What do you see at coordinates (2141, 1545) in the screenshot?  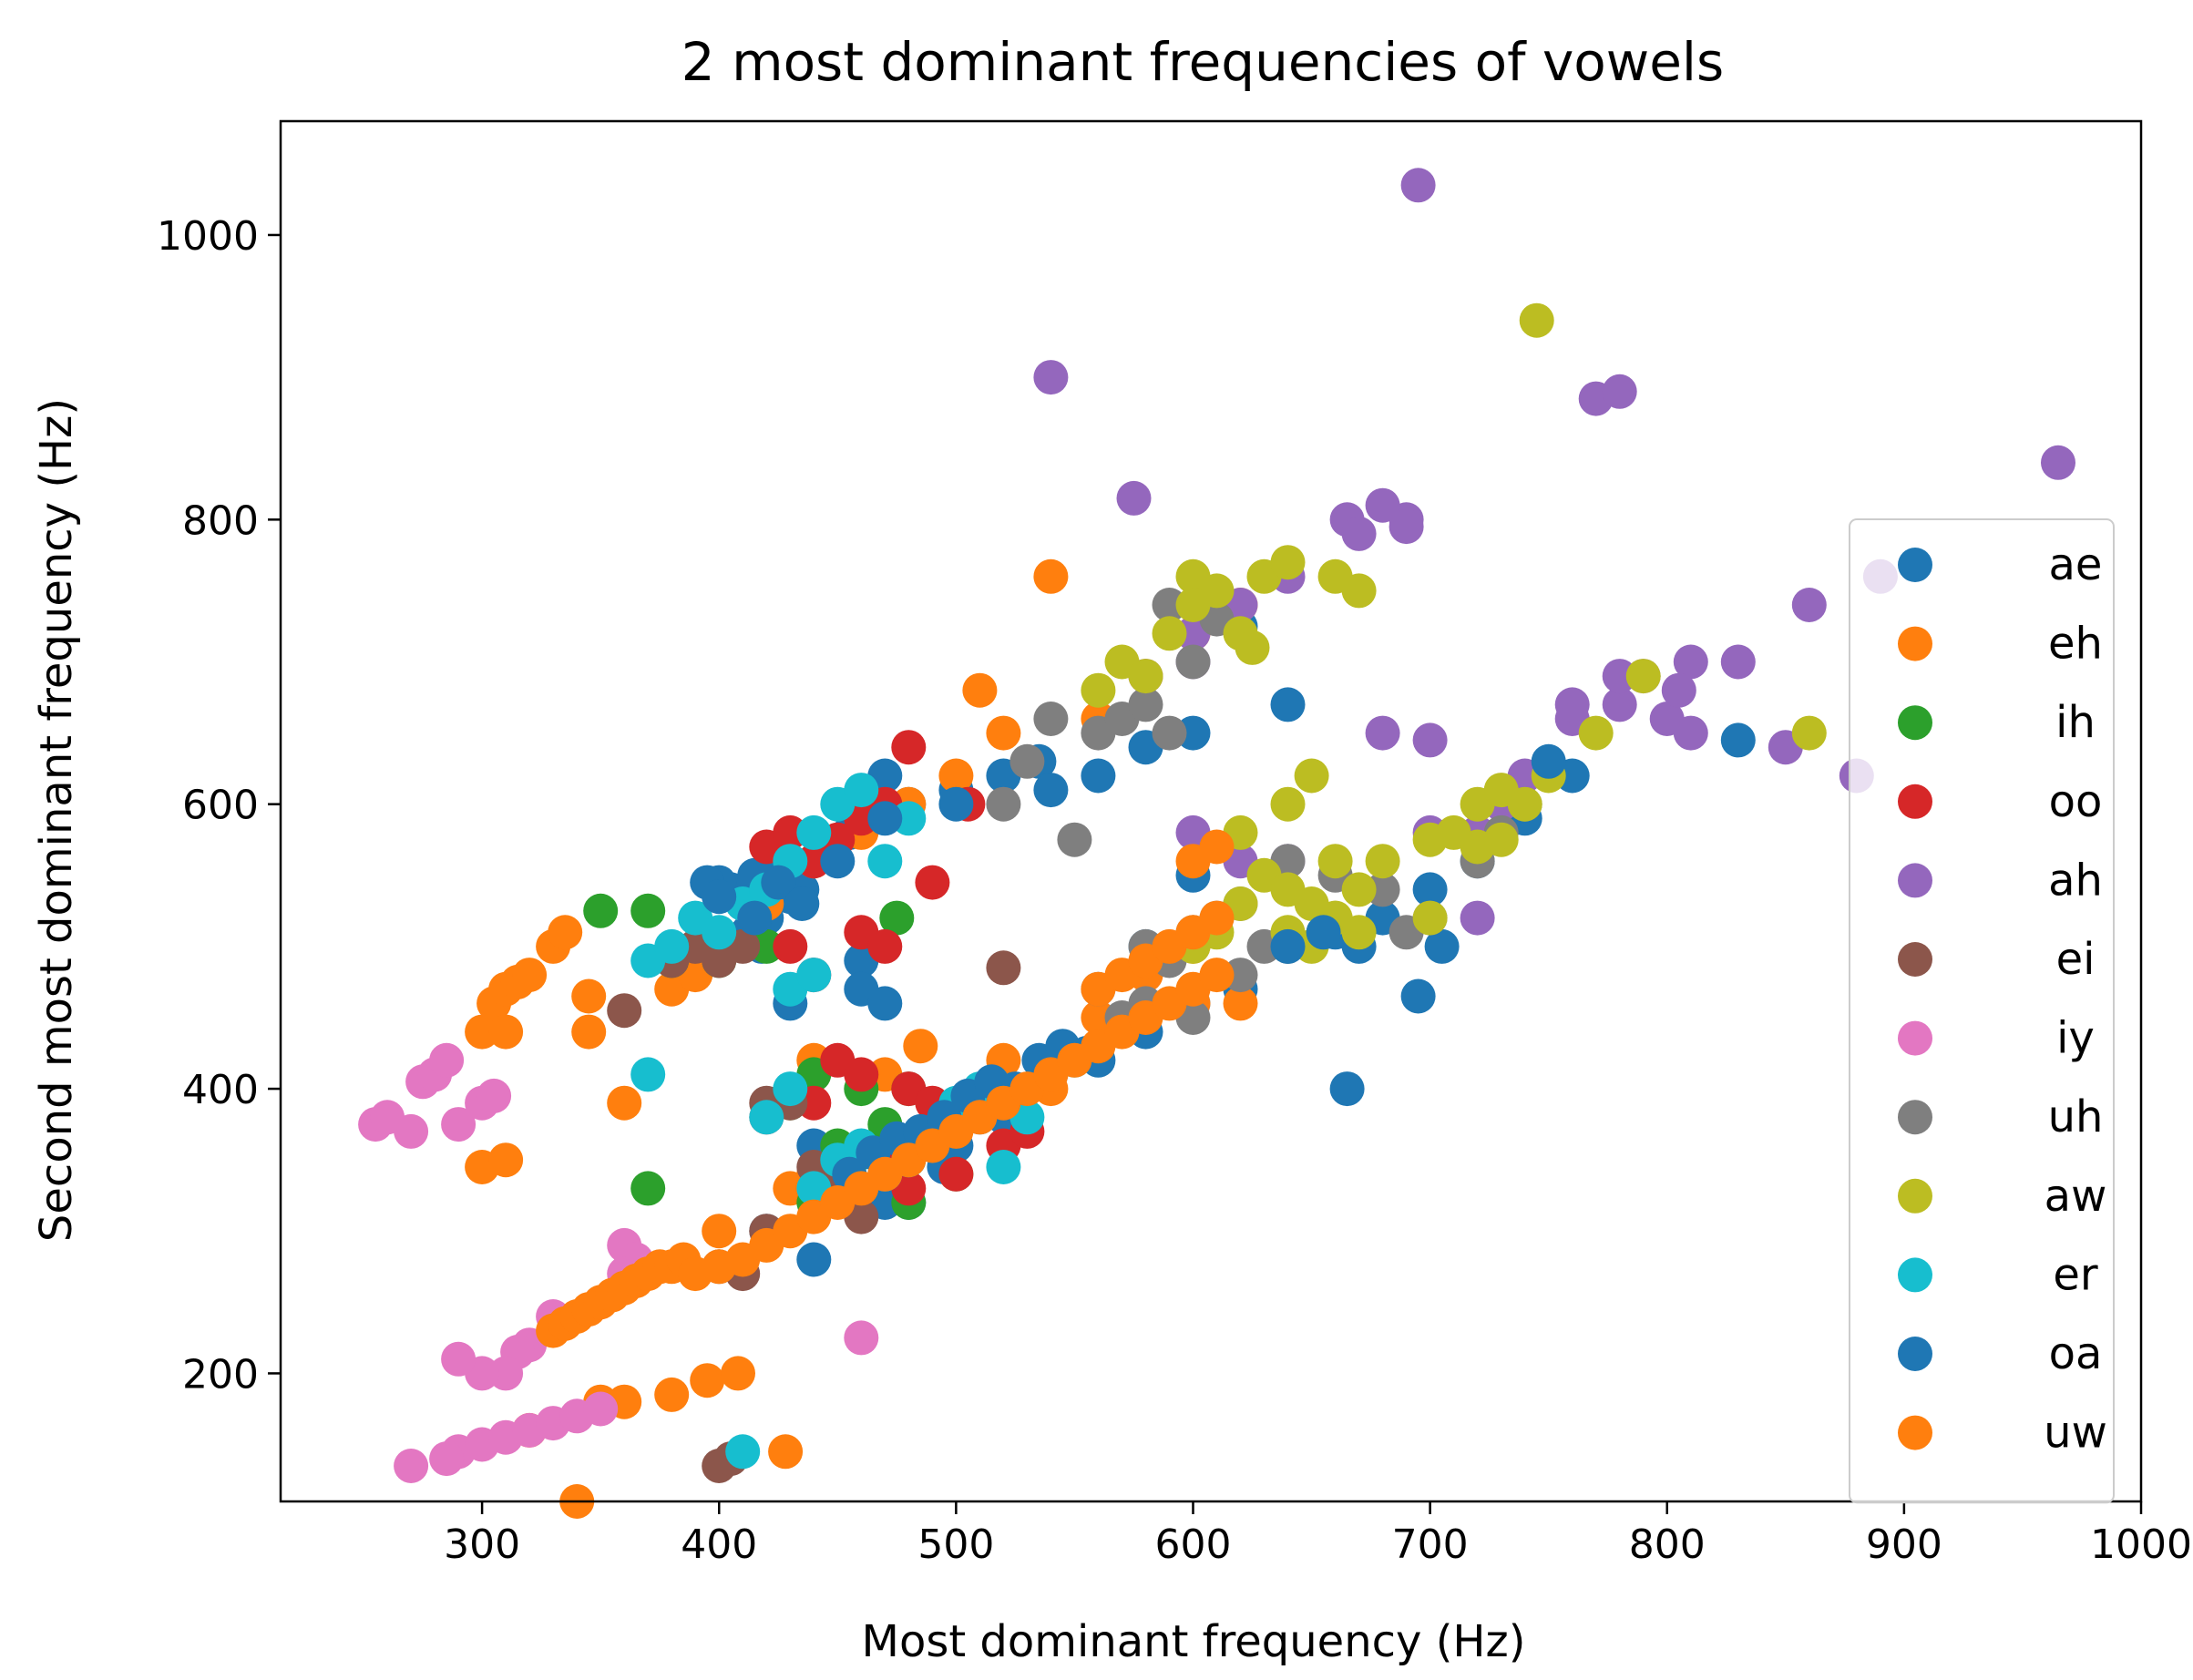 I see `x-tick-label: 1000` at bounding box center [2141, 1545].